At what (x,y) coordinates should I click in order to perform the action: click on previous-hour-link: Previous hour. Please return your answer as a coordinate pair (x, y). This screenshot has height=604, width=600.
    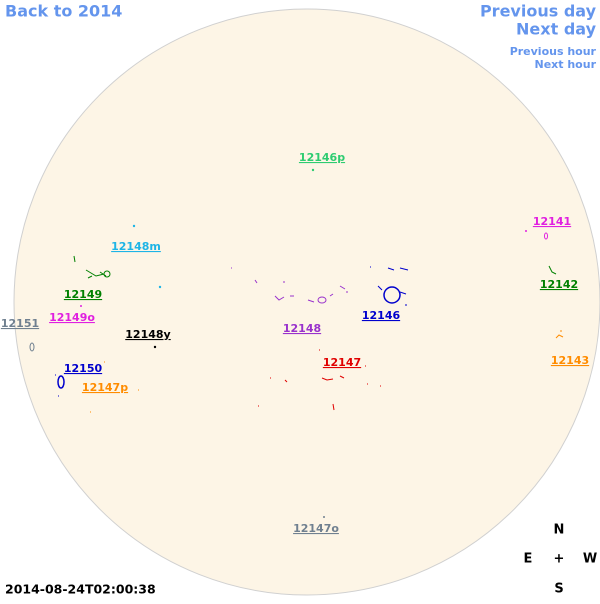
    Looking at the image, I should click on (553, 51).